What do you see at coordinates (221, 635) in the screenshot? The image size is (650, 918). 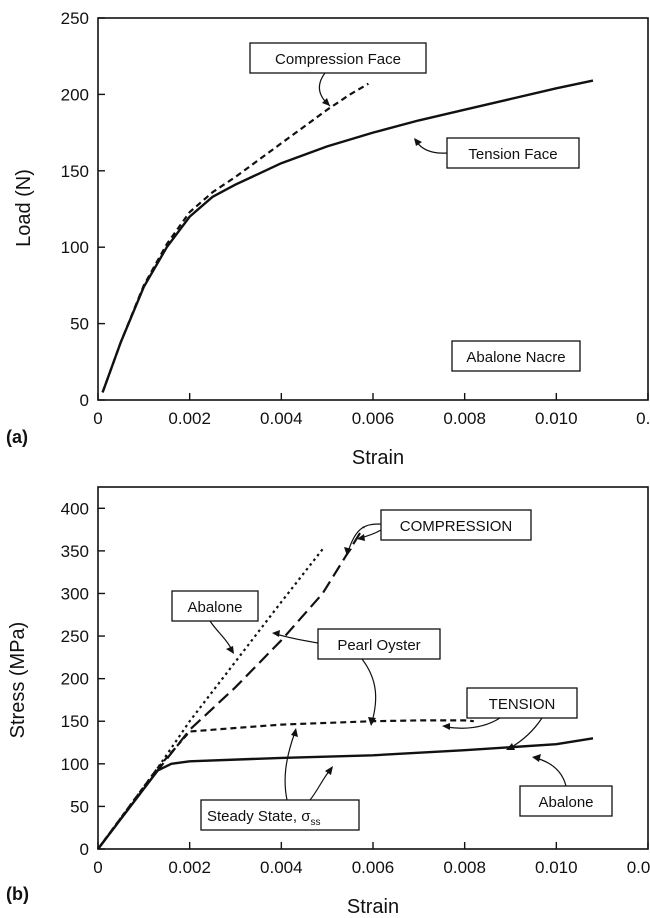 I see `arrow-abalone-compression` at bounding box center [221, 635].